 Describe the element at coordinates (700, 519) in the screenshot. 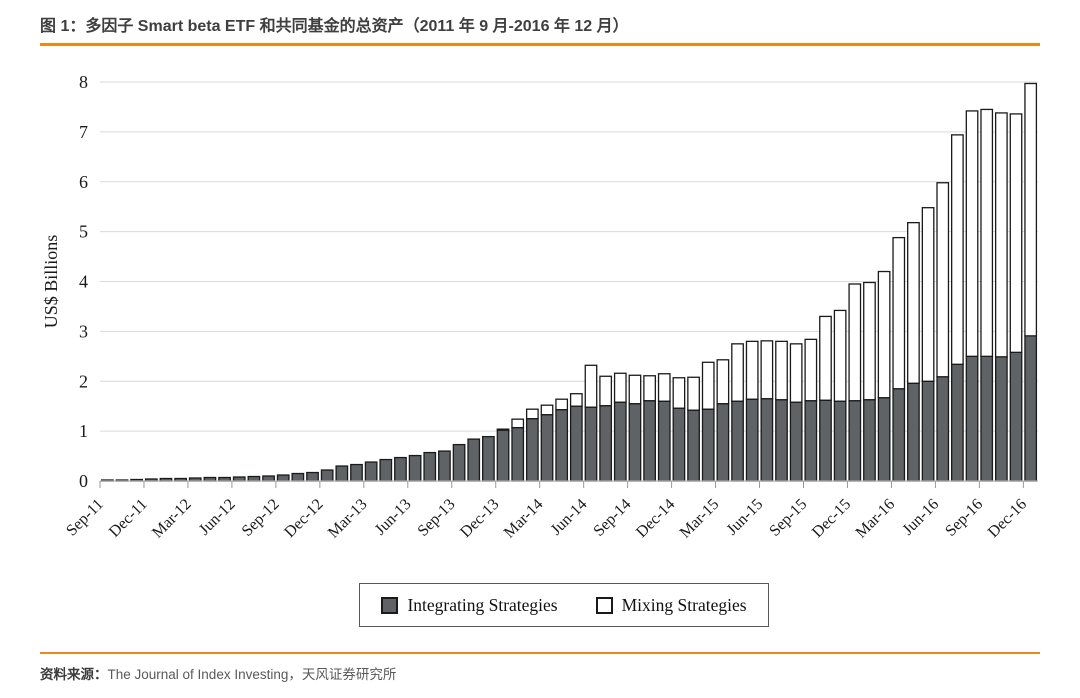

I see `x-tick-label: Mar-15` at that location.